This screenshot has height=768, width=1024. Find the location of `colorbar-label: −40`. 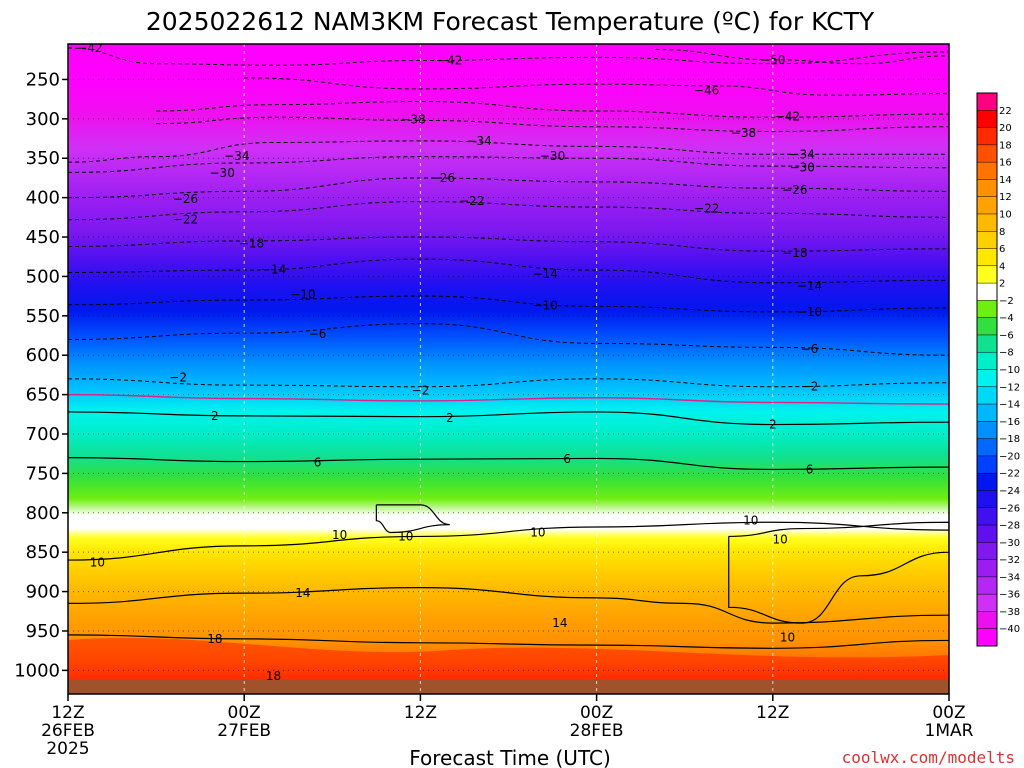

colorbar-label: −40 is located at coordinates (1009, 629).